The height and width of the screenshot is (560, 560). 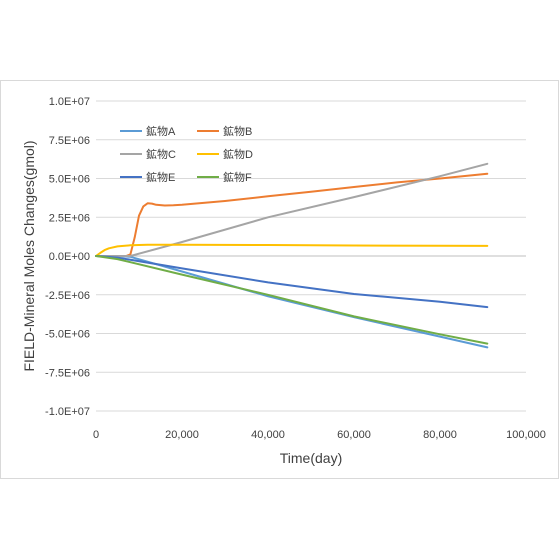 What do you see at coordinates (160, 177) in the screenshot?
I see `legend-label: 鉱物E` at bounding box center [160, 177].